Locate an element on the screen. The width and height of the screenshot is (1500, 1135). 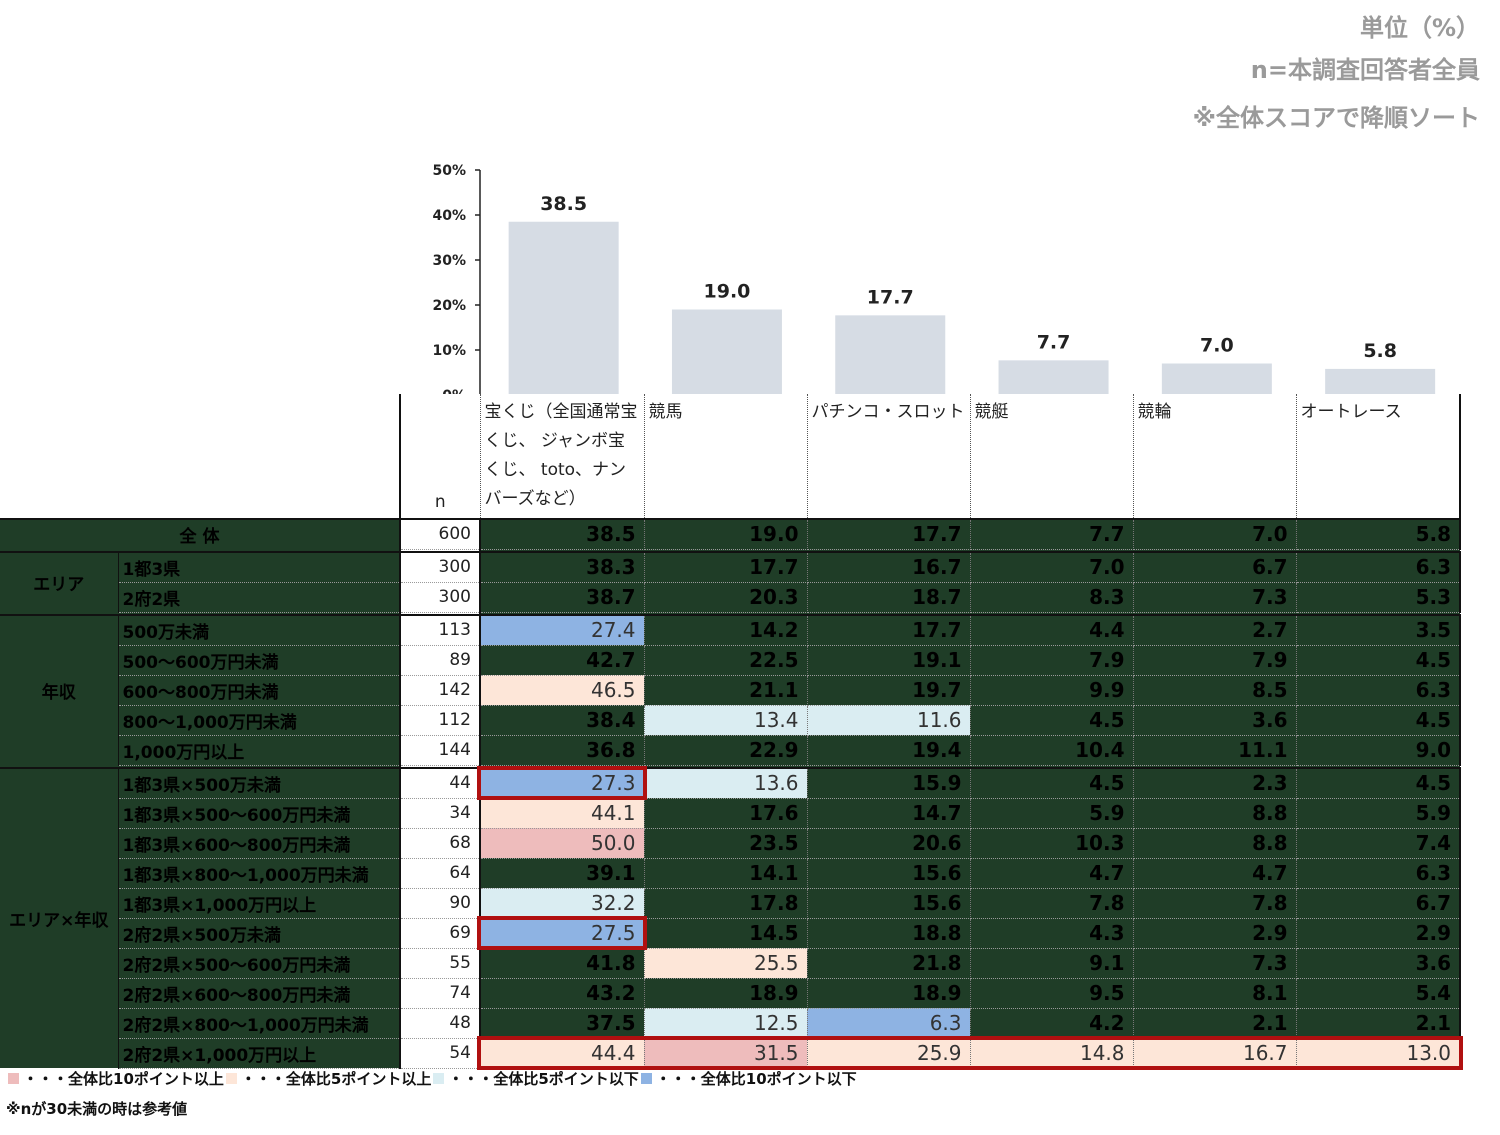
row-label: 2府2県×600～800万円未満 is located at coordinates (259, 993).